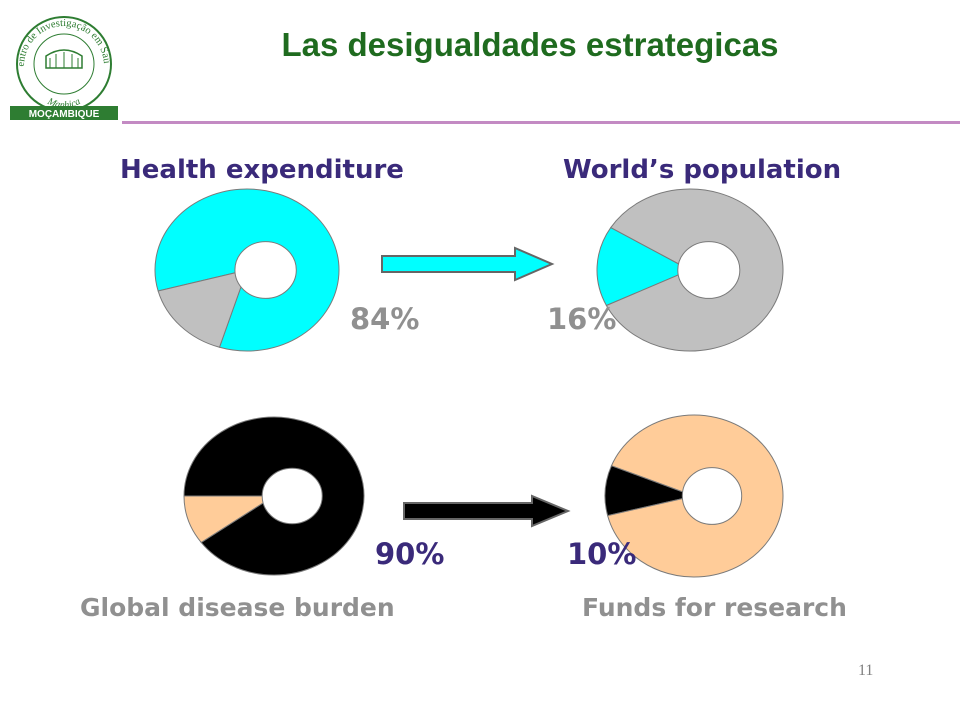 The height and width of the screenshot is (720, 960). What do you see at coordinates (602, 554) in the screenshot?
I see `data-label-10-percent: 10%` at bounding box center [602, 554].